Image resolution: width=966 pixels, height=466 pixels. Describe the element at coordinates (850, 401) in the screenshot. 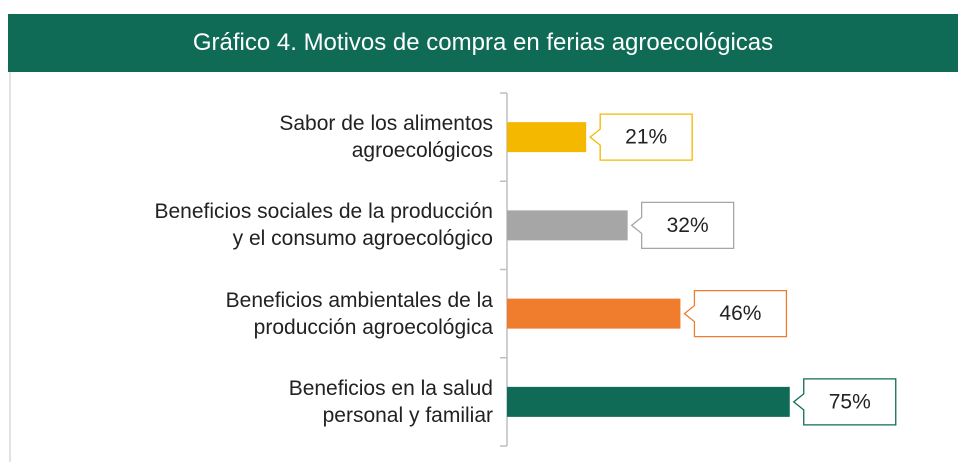

I see `value-label: 75%` at that location.